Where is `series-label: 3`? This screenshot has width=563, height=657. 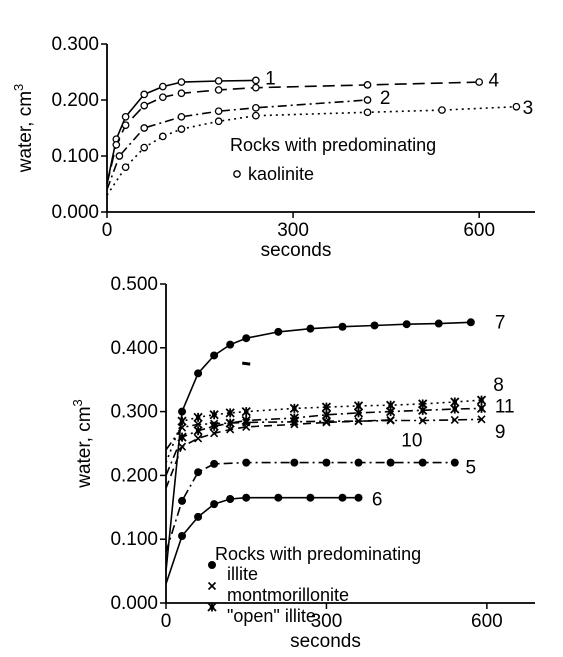
series-label: 3 is located at coordinates (528, 108).